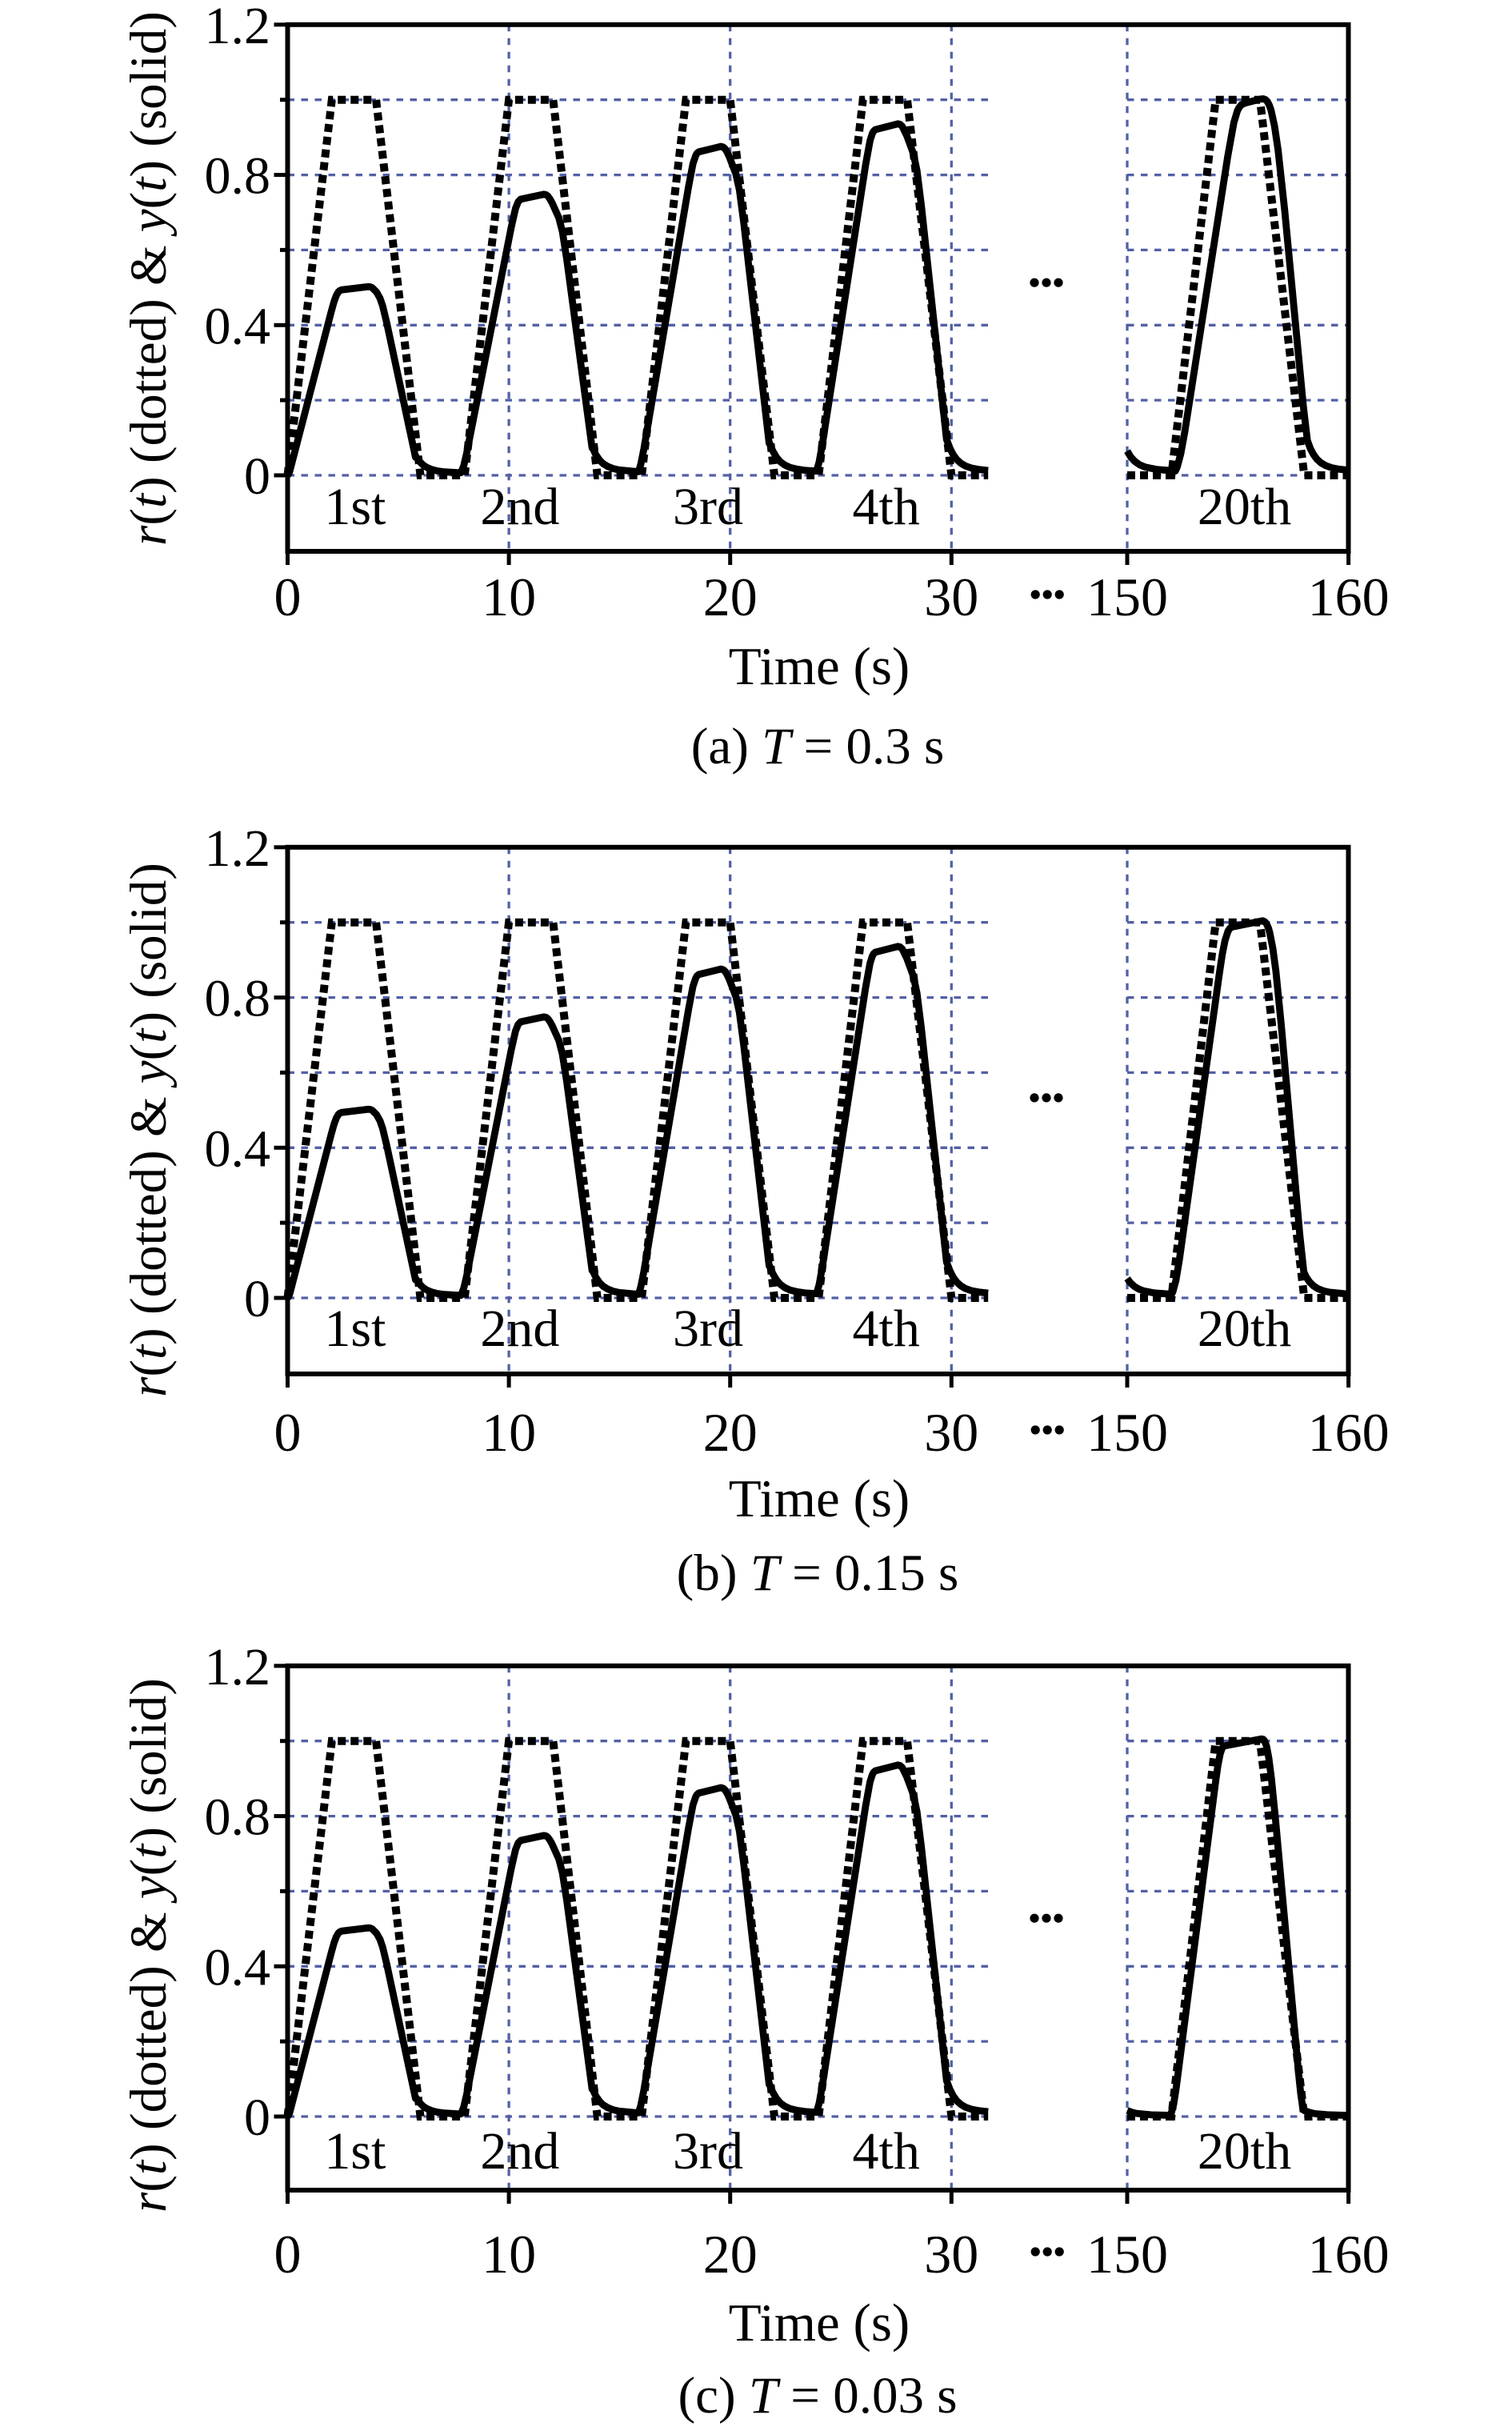 The width and height of the screenshot is (1512, 2435). Describe the element at coordinates (818, 747) in the screenshot. I see `svg-text: (a) T = 0.3 s` at that location.